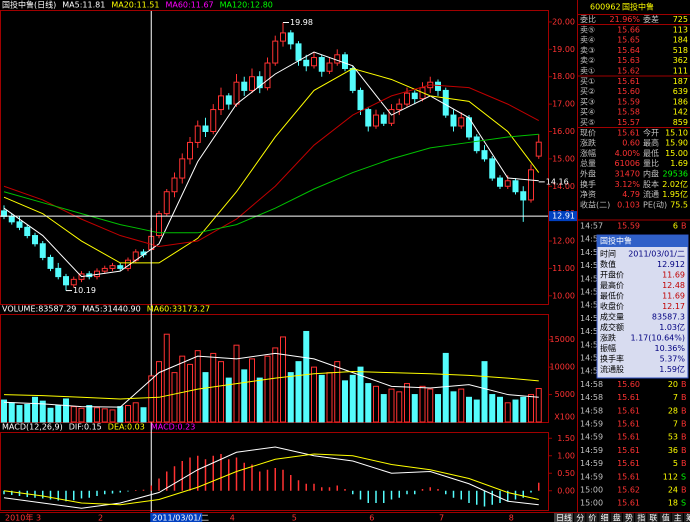  What do you see at coordinates (563, 186) in the screenshot?
I see `y-tick-label: 14.00` at bounding box center [563, 186].